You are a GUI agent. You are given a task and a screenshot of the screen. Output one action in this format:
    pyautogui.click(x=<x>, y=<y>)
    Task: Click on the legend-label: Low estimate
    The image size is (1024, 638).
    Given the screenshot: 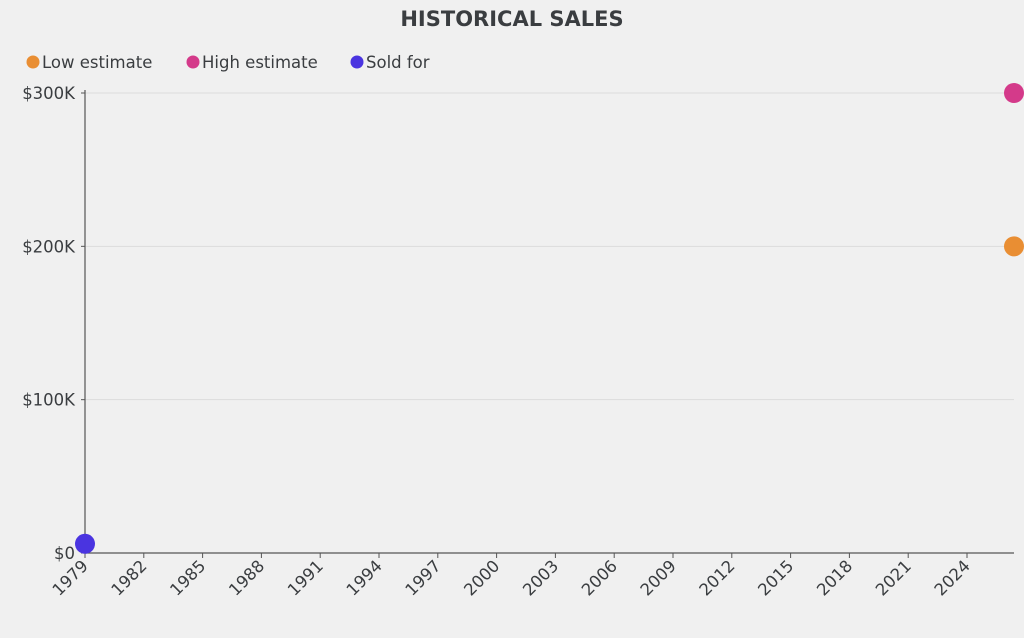 What is the action you would take?
    pyautogui.click(x=97, y=62)
    